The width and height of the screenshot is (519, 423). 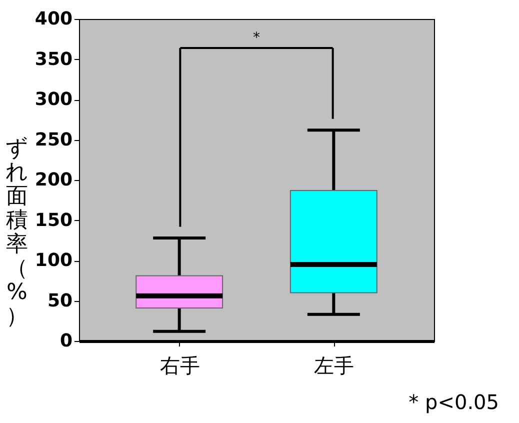 What do you see at coordinates (453, 402) in the screenshot?
I see `text: * p<0.05` at bounding box center [453, 402].